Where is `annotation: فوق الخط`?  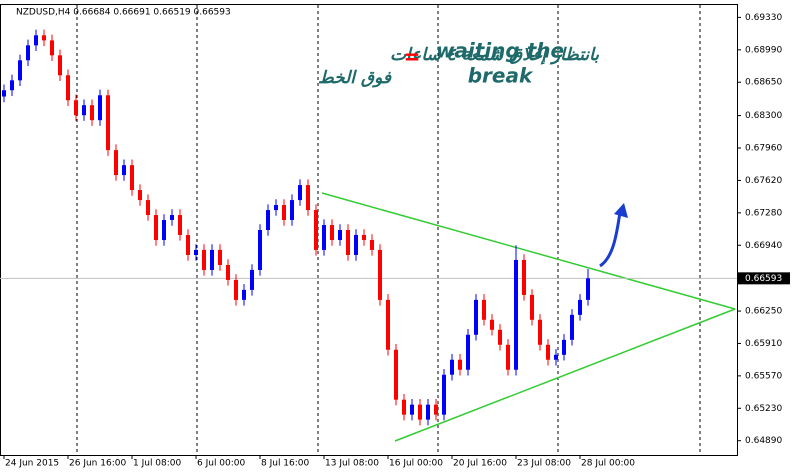
annotation: فوق الخط is located at coordinates (355, 78).